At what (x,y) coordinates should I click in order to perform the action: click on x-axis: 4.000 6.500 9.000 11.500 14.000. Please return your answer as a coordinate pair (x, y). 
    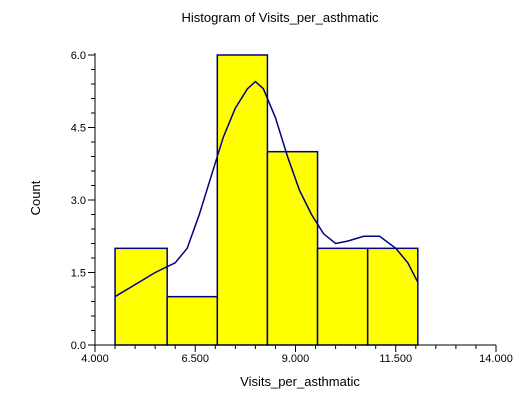
    Looking at the image, I should click on (297, 354).